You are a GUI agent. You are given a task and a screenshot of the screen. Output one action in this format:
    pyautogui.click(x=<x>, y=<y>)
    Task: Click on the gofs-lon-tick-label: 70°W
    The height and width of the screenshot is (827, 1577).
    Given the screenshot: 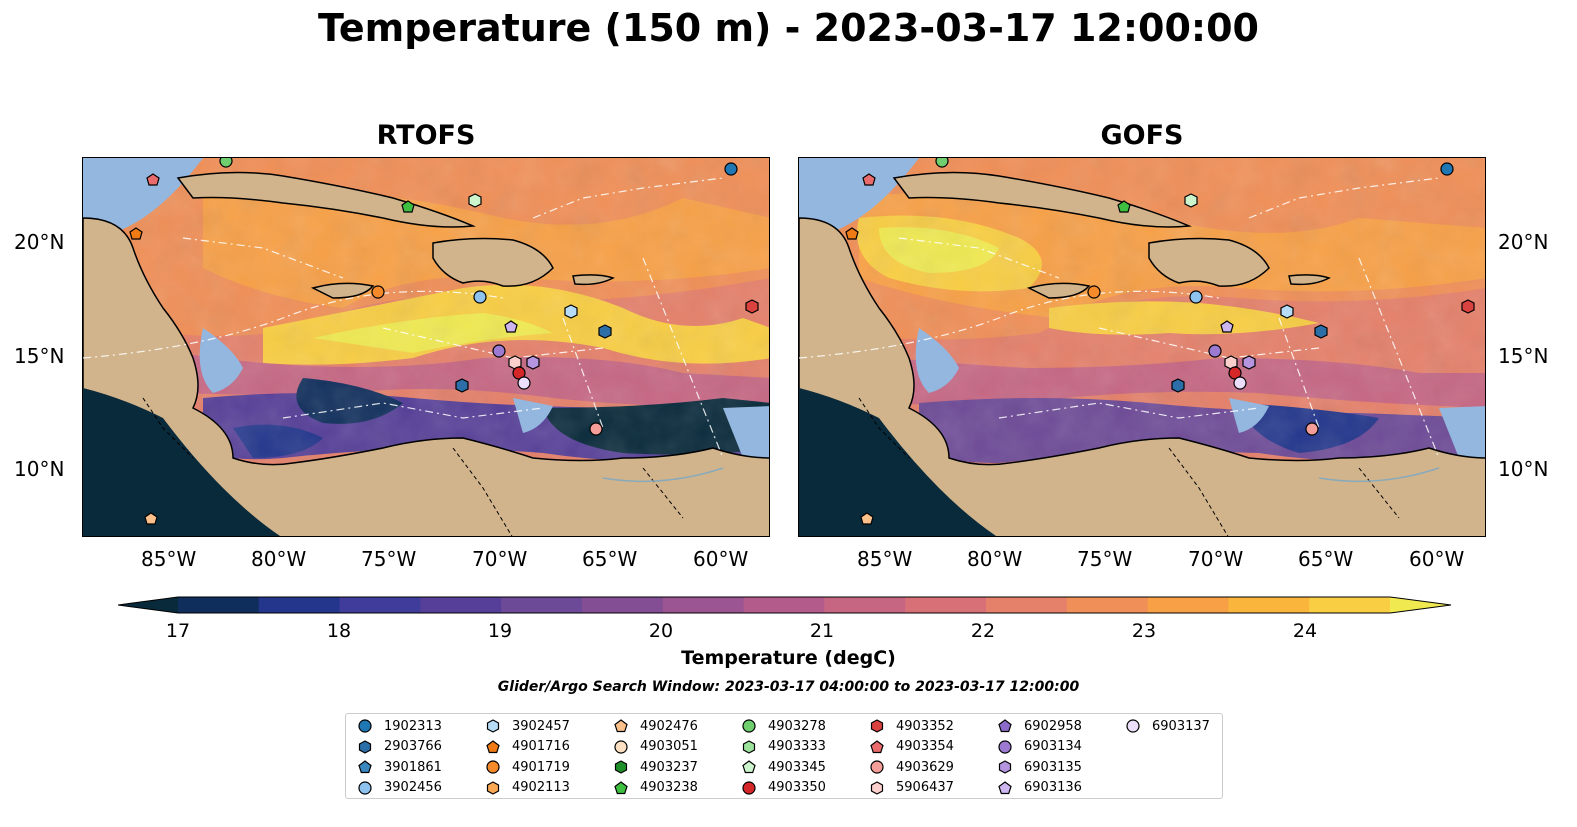 What is the action you would take?
    pyautogui.click(x=1216, y=559)
    